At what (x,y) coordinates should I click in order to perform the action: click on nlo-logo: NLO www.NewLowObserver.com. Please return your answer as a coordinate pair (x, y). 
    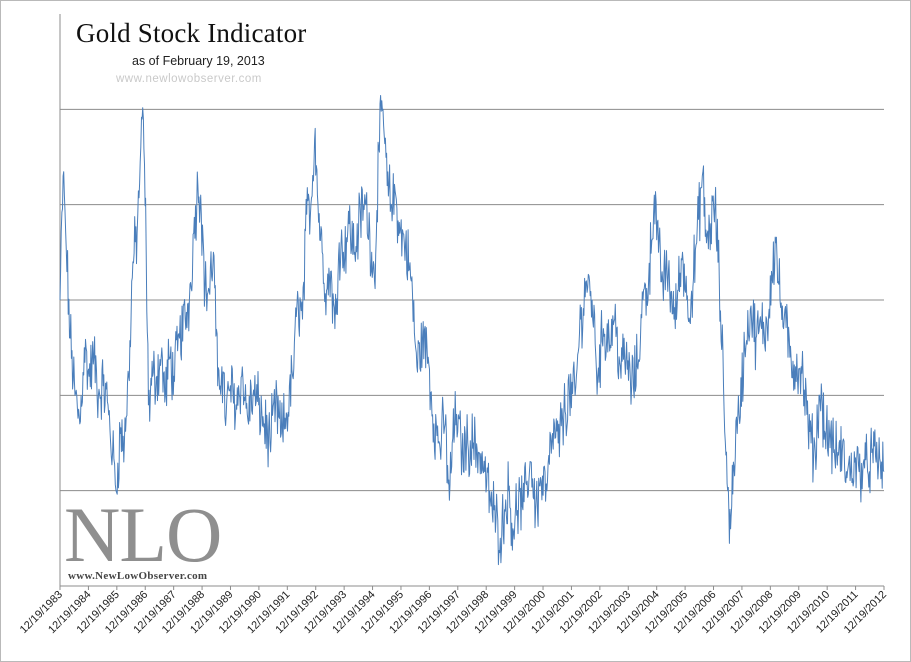
    Looking at the image, I should click on (143, 537).